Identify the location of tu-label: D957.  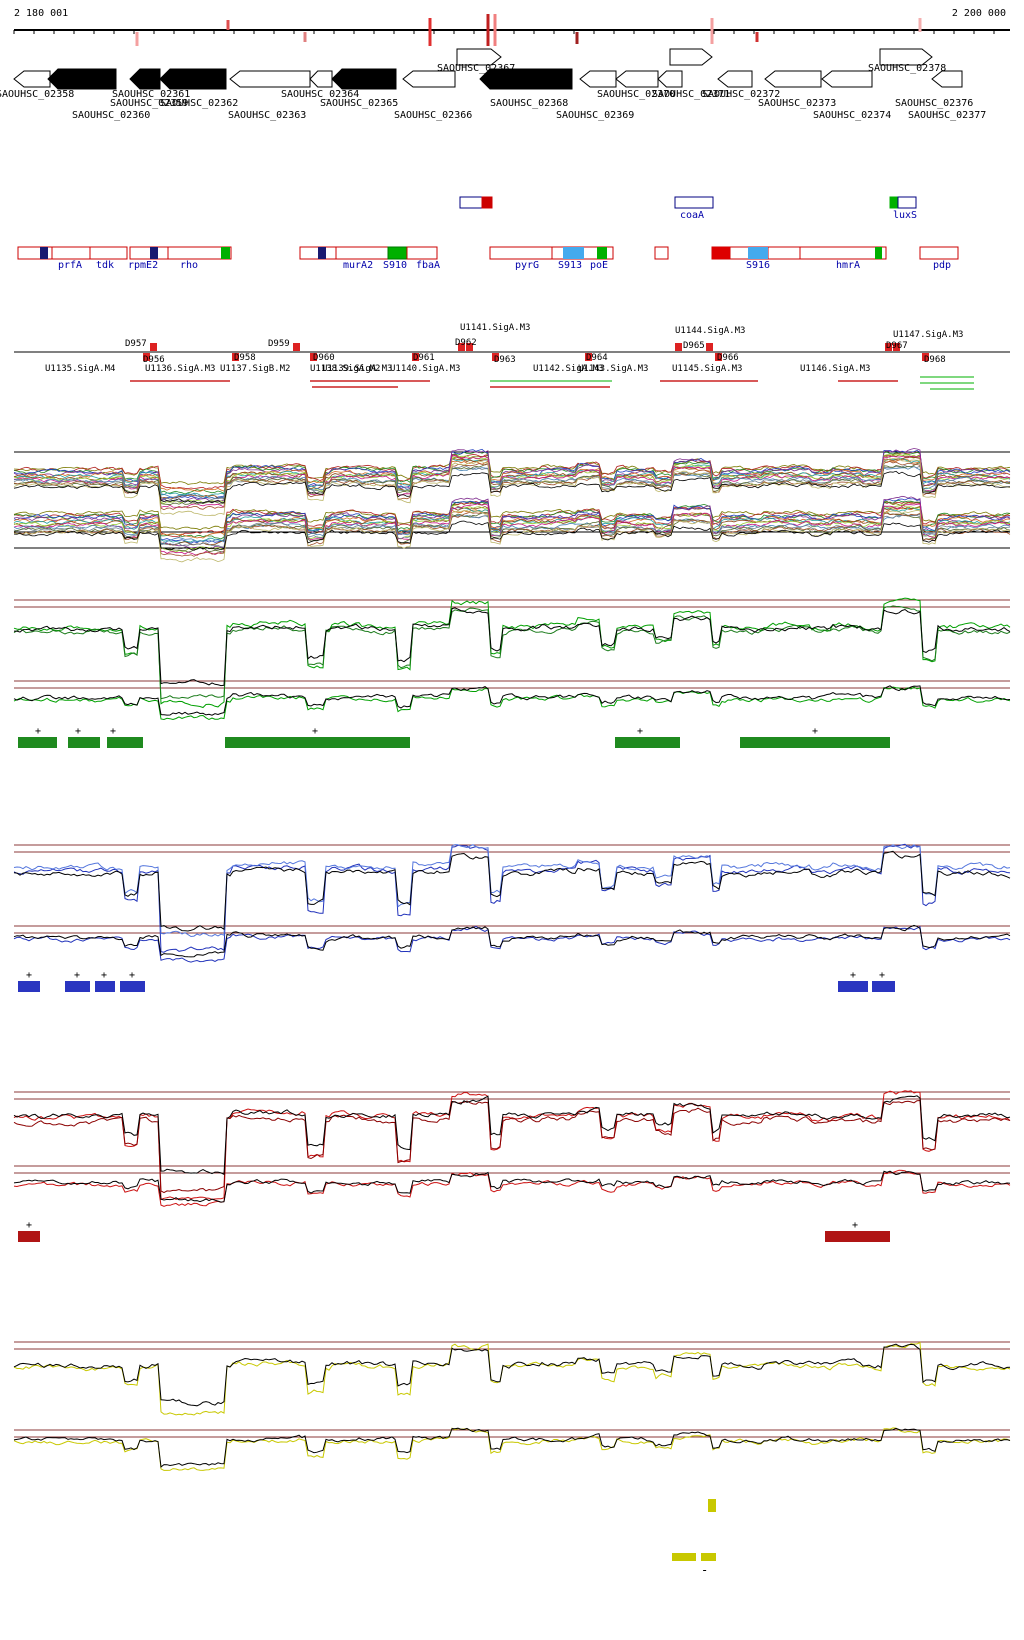
(136, 344).